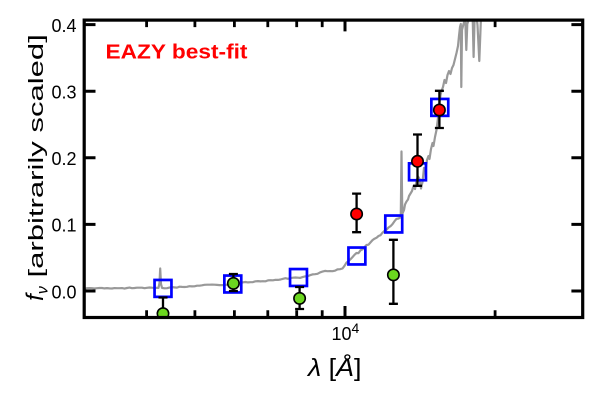 This screenshot has width=600, height=405. Describe the element at coordinates (63, 226) in the screenshot. I see `svg-text: 0.1` at that location.